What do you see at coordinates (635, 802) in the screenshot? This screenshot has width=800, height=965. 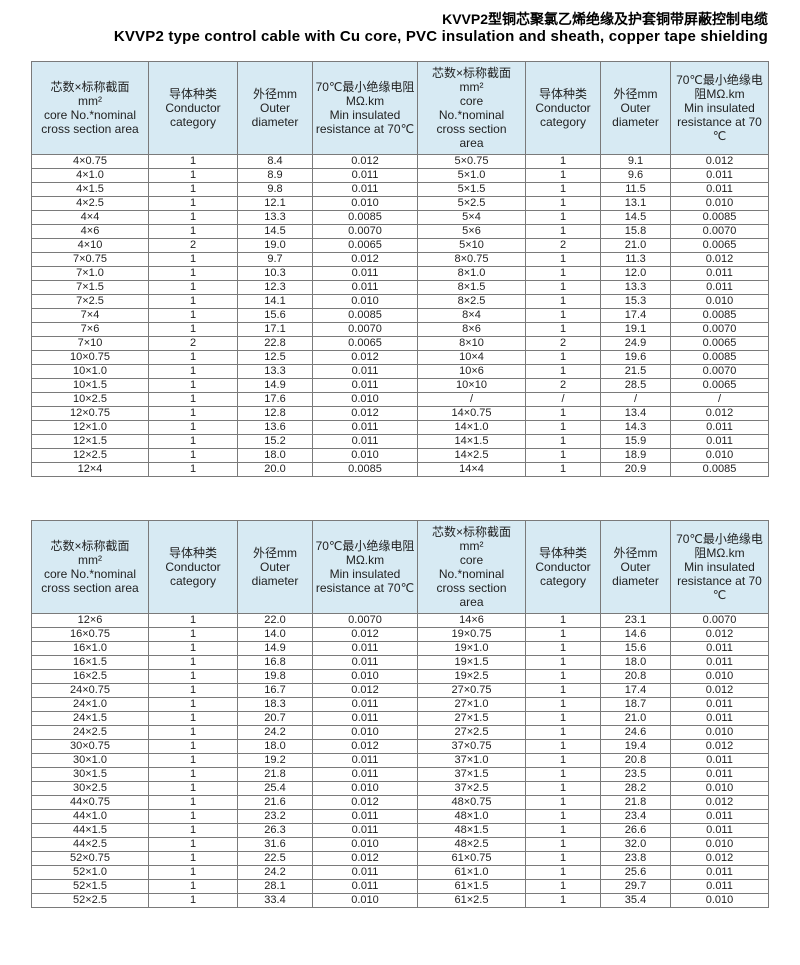 I see `table-cell: 21.8` at bounding box center [635, 802].